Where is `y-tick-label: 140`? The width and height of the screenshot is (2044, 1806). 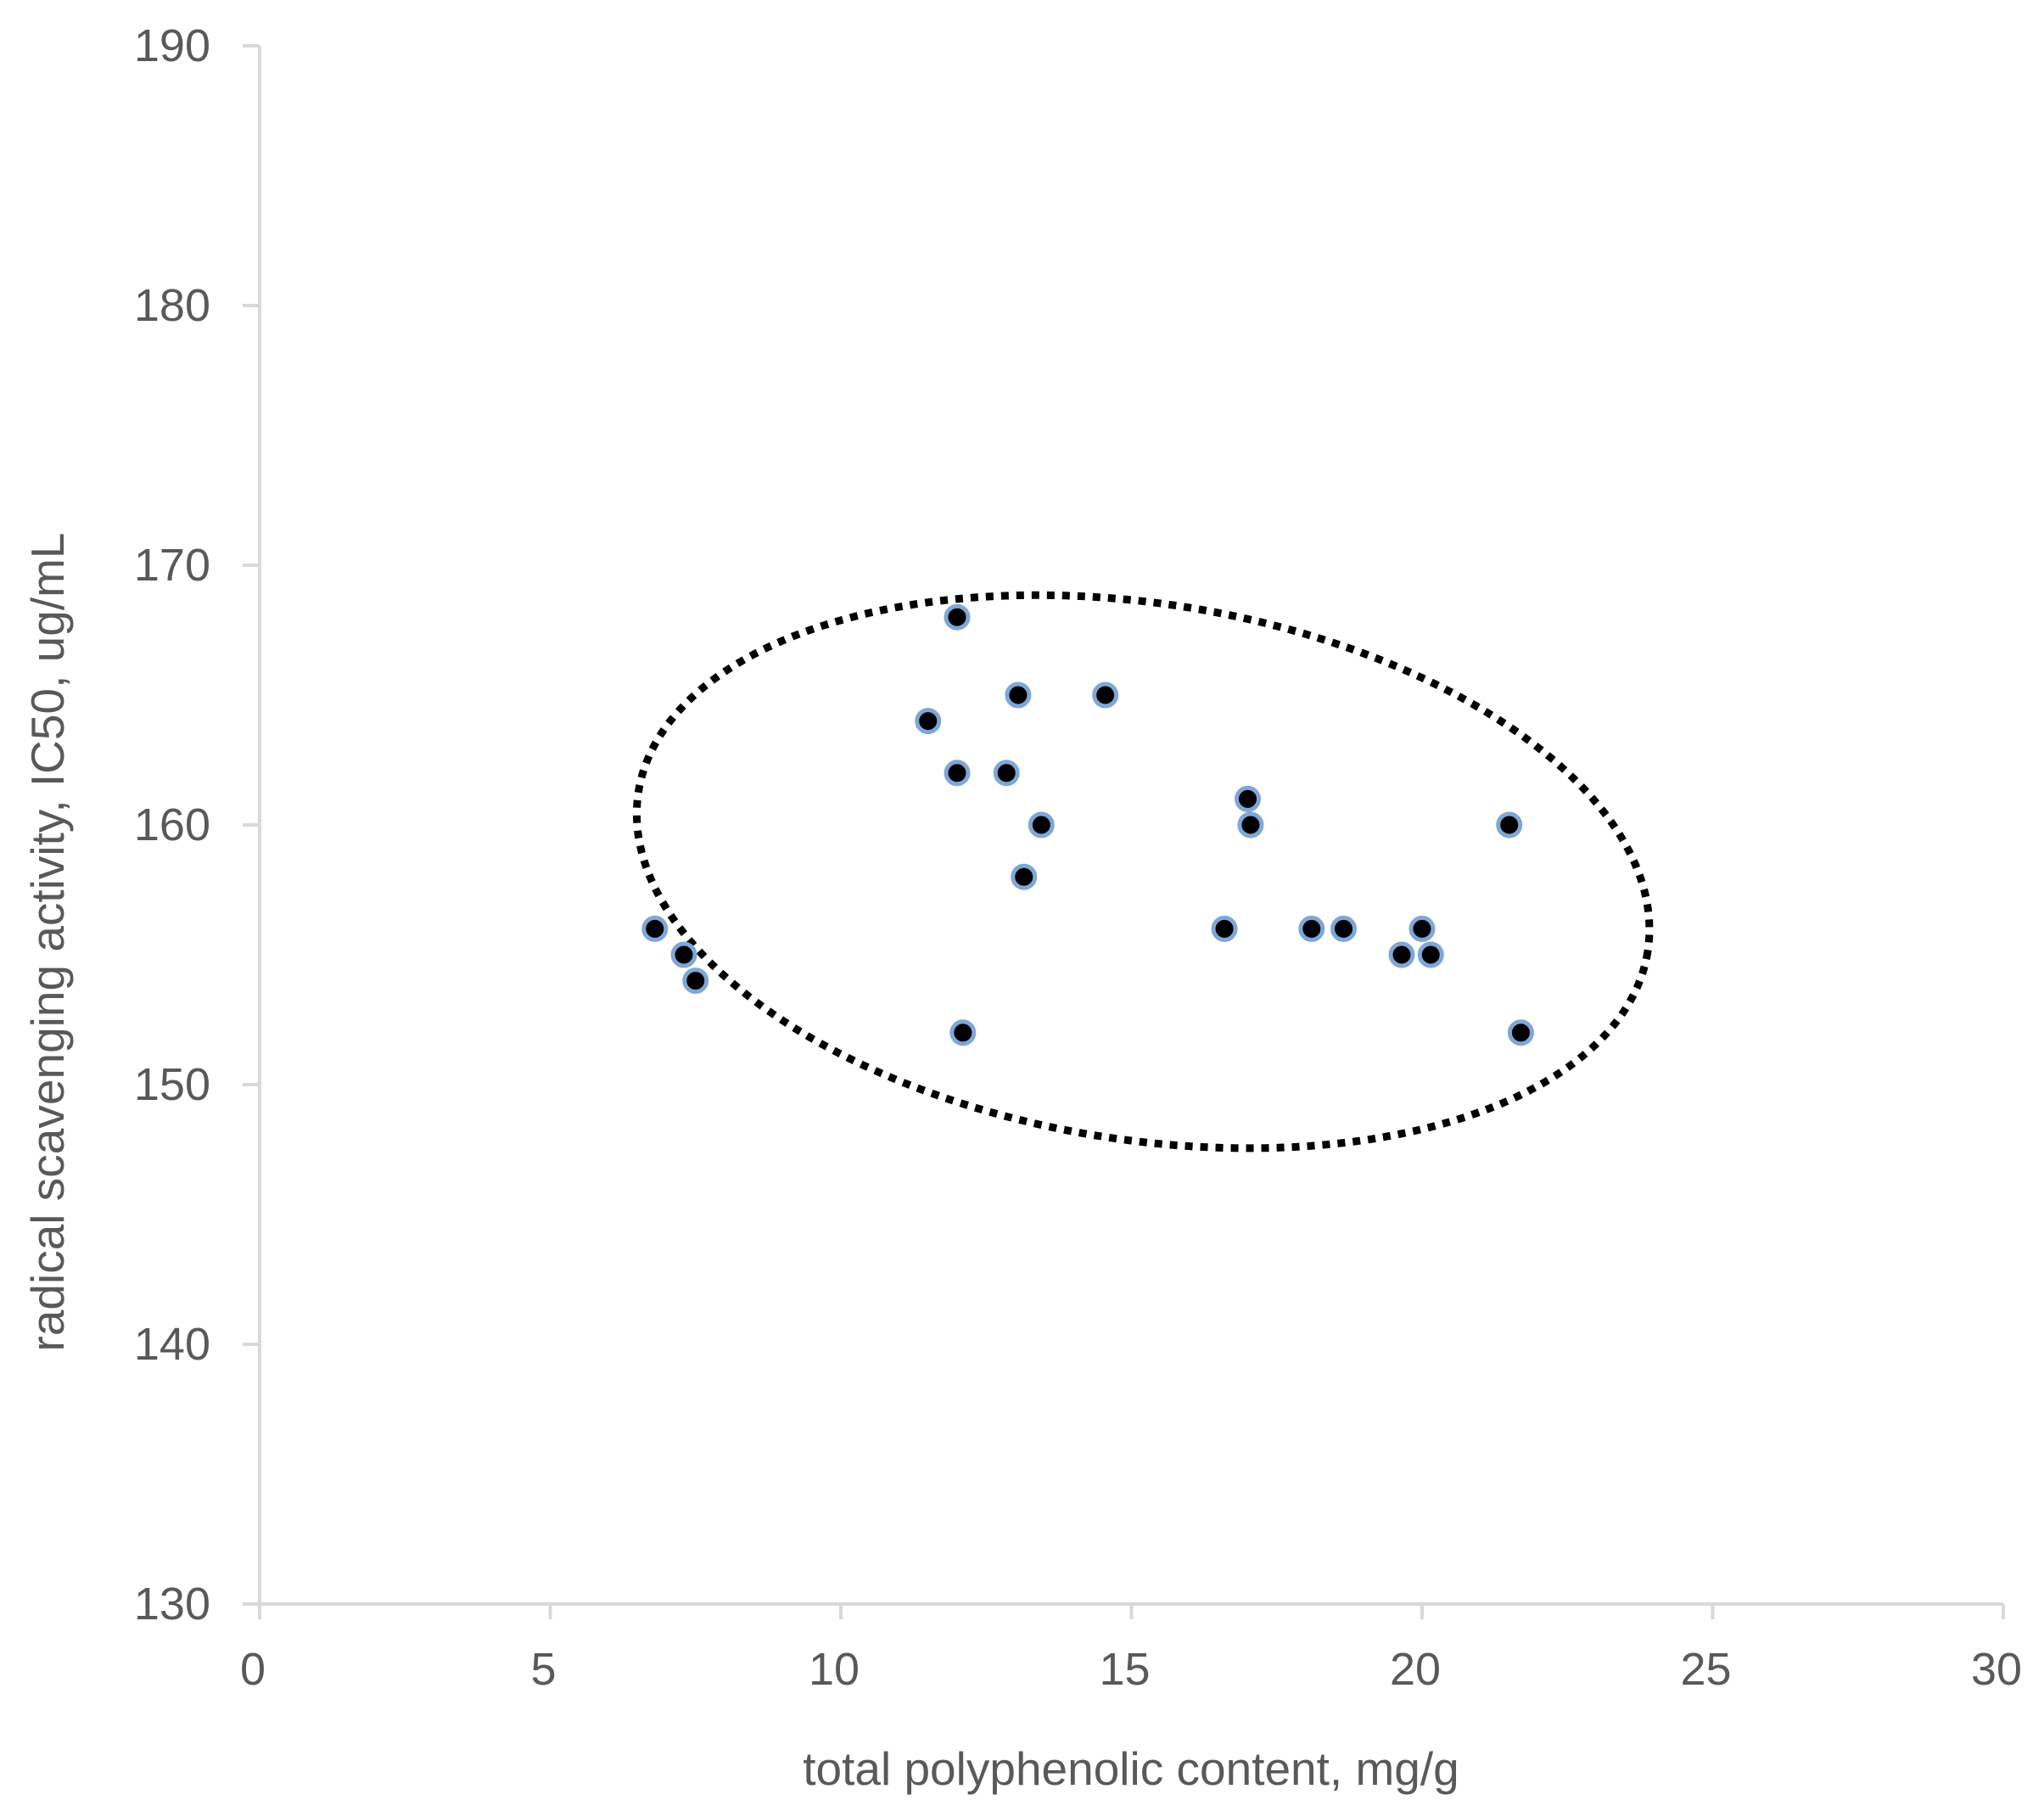 y-tick-label: 140 is located at coordinates (172, 1345).